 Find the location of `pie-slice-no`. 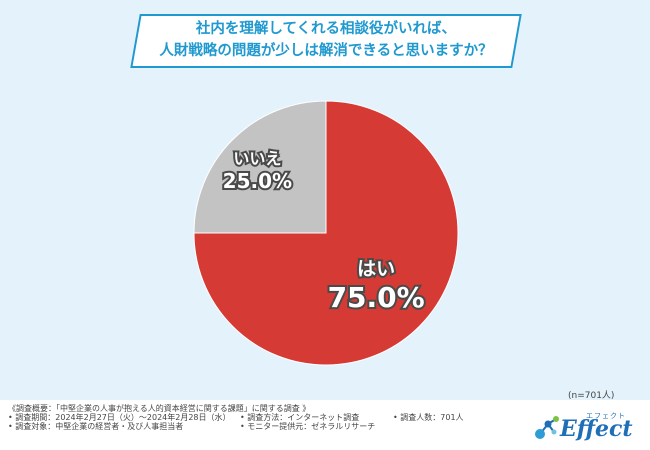

pie-slice-no is located at coordinates (260, 167).